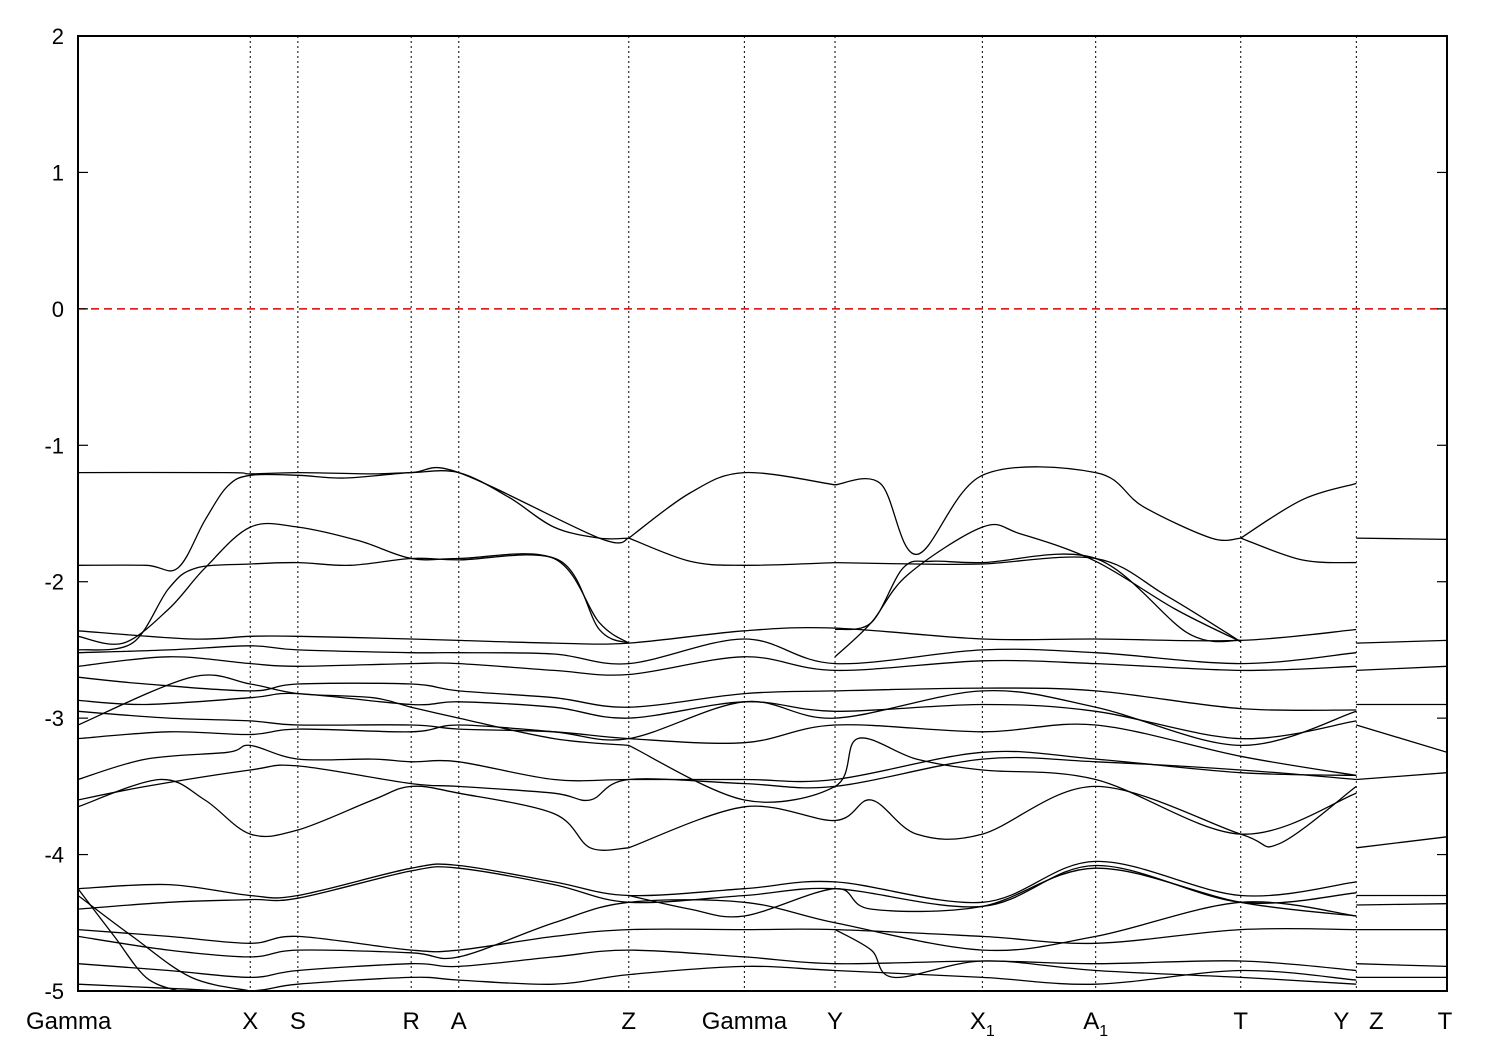 This screenshot has width=1500, height=1055. What do you see at coordinates (990, 1031) in the screenshot?
I see `kpoint-label-sub-8: 1` at bounding box center [990, 1031].